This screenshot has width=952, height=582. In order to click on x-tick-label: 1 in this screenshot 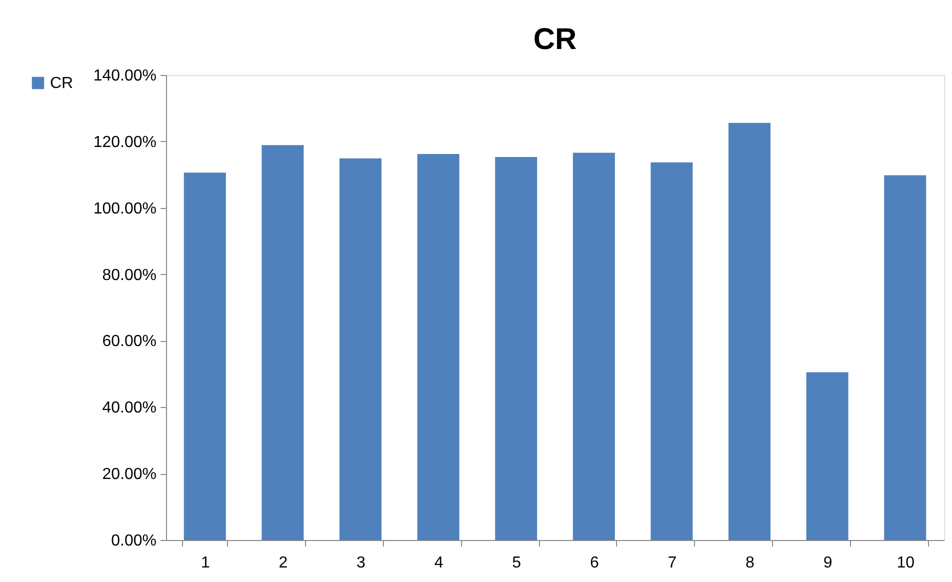, I will do `click(205, 563)`.